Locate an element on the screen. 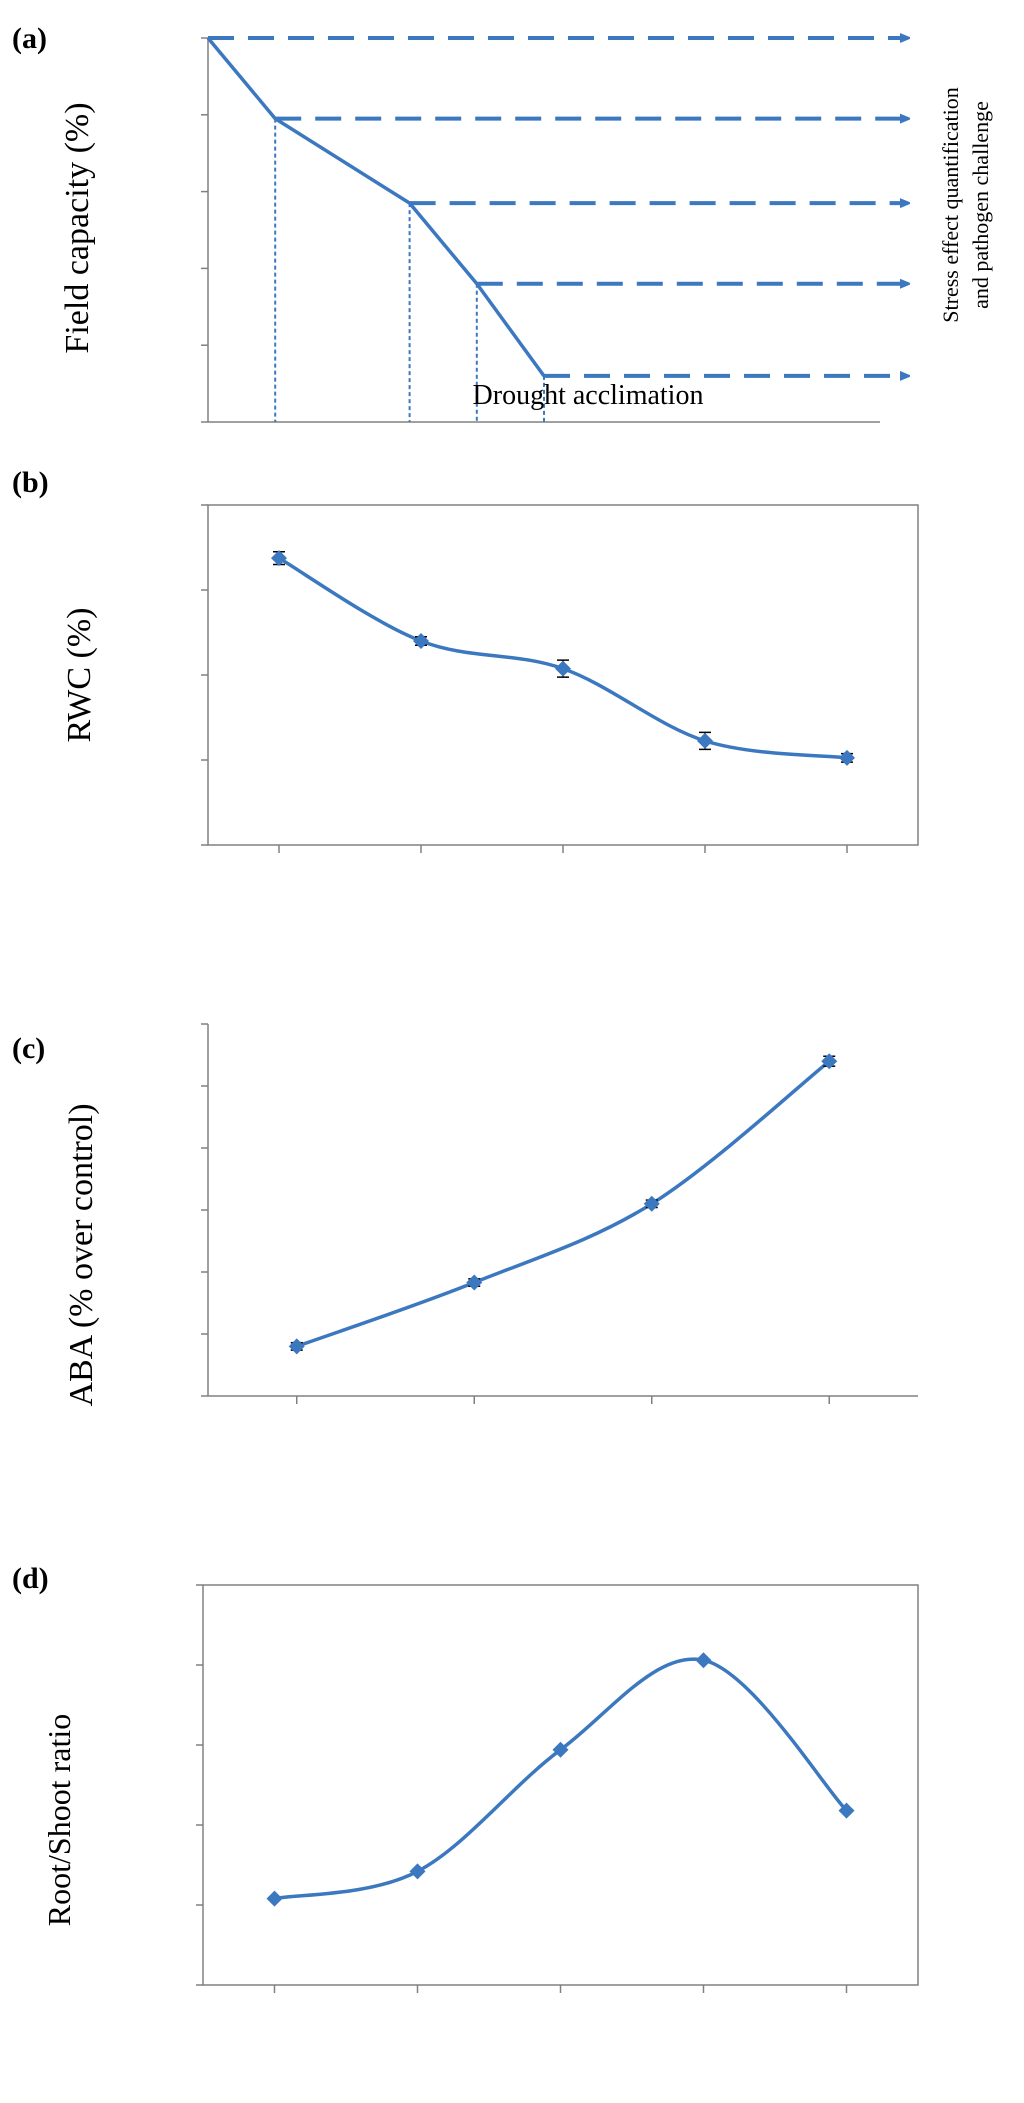 Image resolution: width=1024 pixels, height=2103 pixels. panel-a-side-annotation-line2: and pathogen challenge is located at coordinates (980, 205).